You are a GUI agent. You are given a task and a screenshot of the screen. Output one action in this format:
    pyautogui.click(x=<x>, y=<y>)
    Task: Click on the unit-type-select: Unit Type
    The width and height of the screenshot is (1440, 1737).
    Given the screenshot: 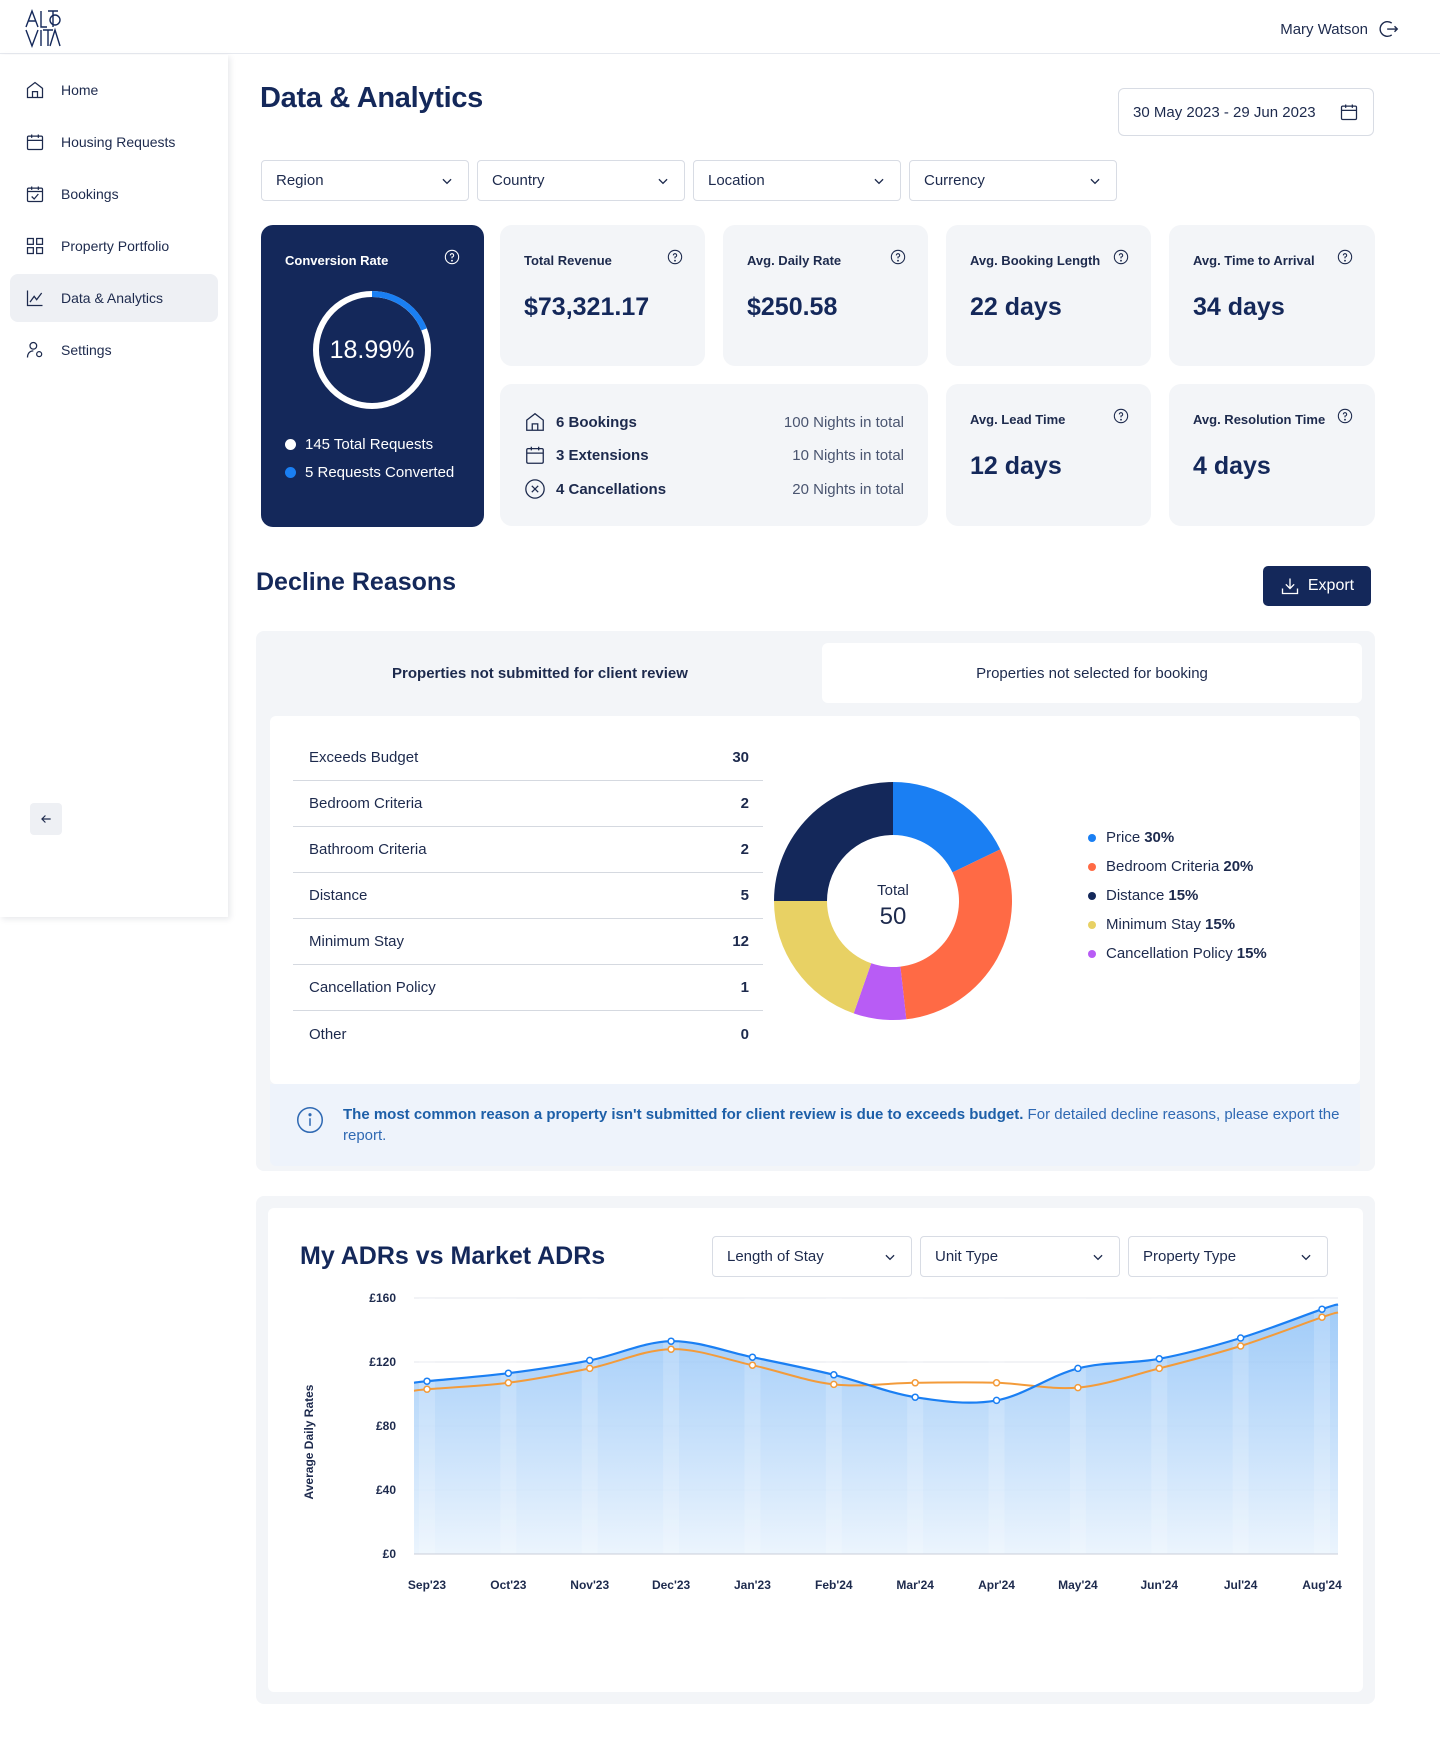 What is the action you would take?
    pyautogui.click(x=1020, y=1256)
    